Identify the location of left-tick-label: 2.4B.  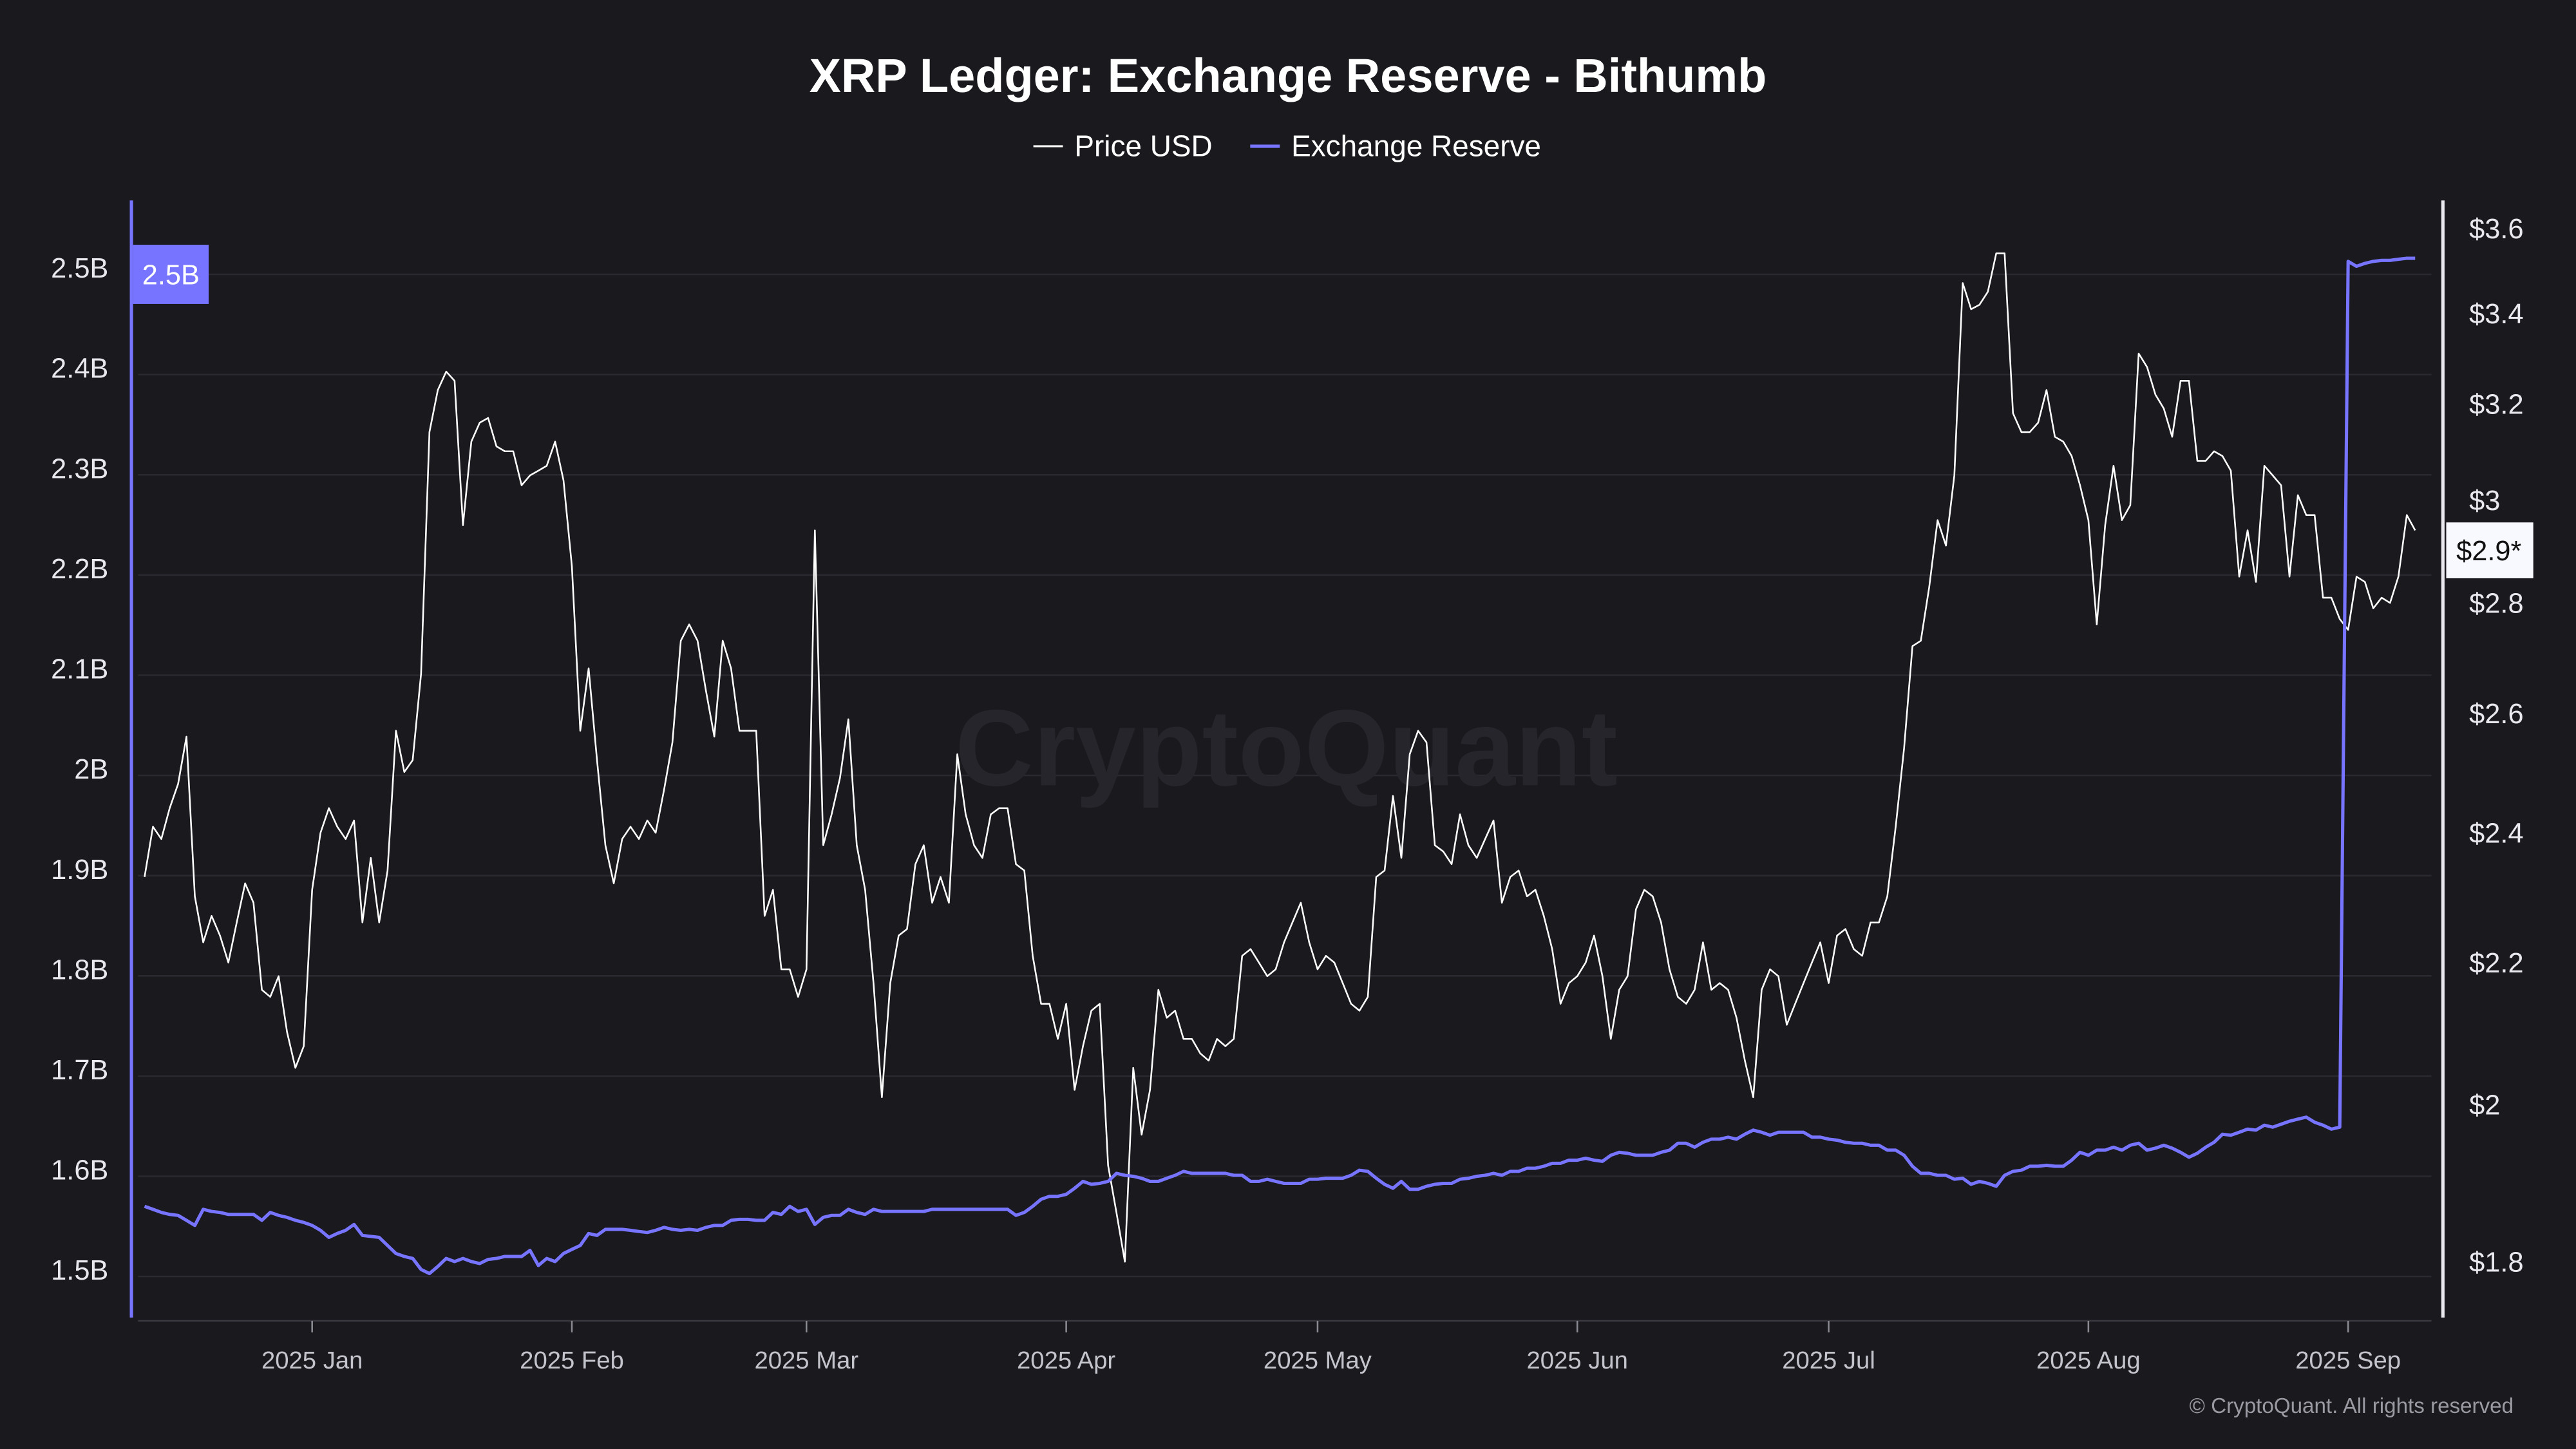
(79, 369).